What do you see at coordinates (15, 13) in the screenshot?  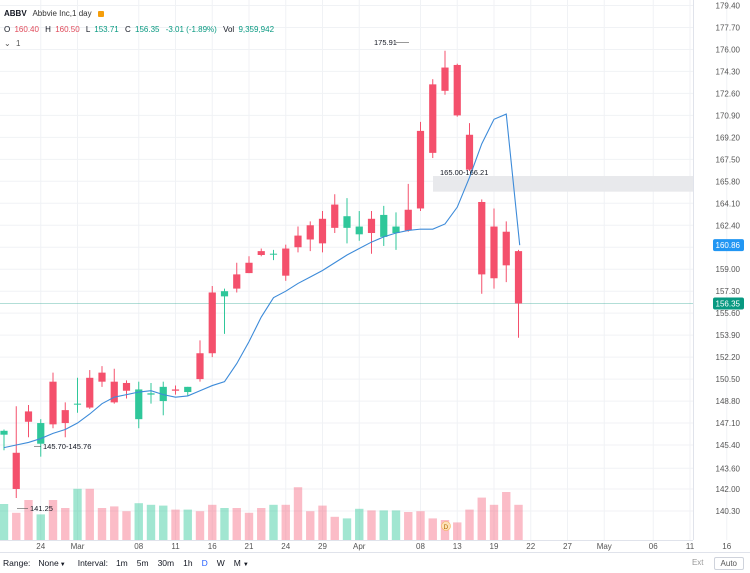 I see `symbol-label: ABBV` at bounding box center [15, 13].